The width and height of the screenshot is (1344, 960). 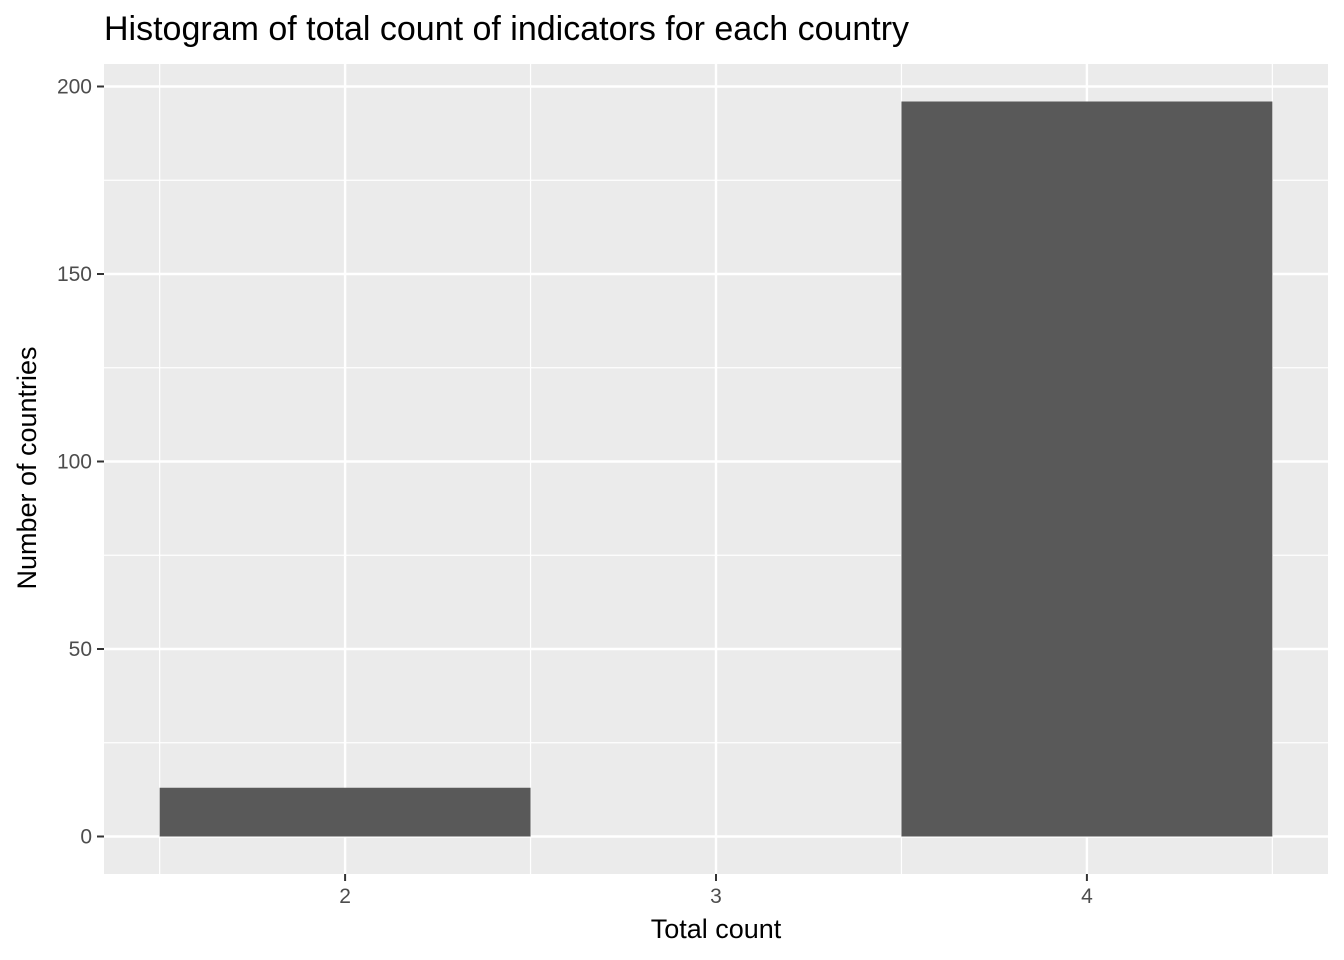 I want to click on x-tick-label: 2, so click(x=345, y=896).